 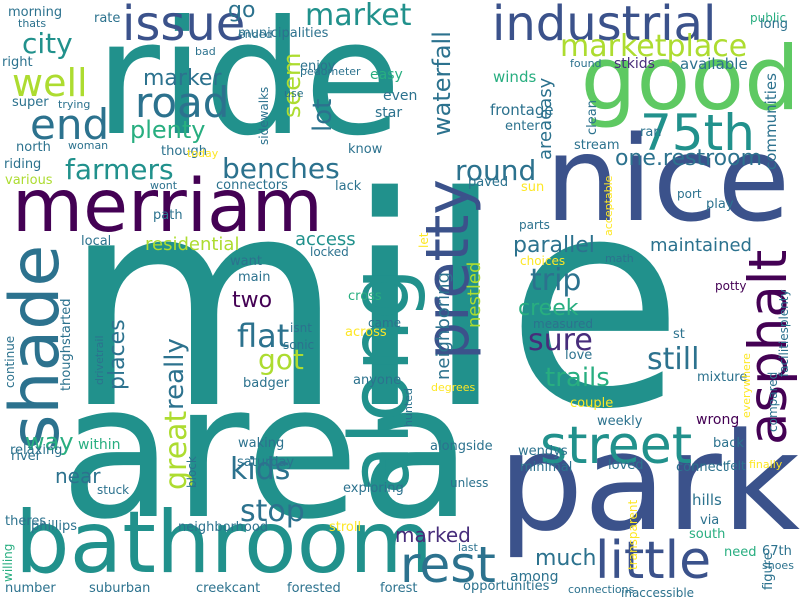 What do you see at coordinates (702, 467) in the screenshot?
I see `word-connect: connect` at bounding box center [702, 467].